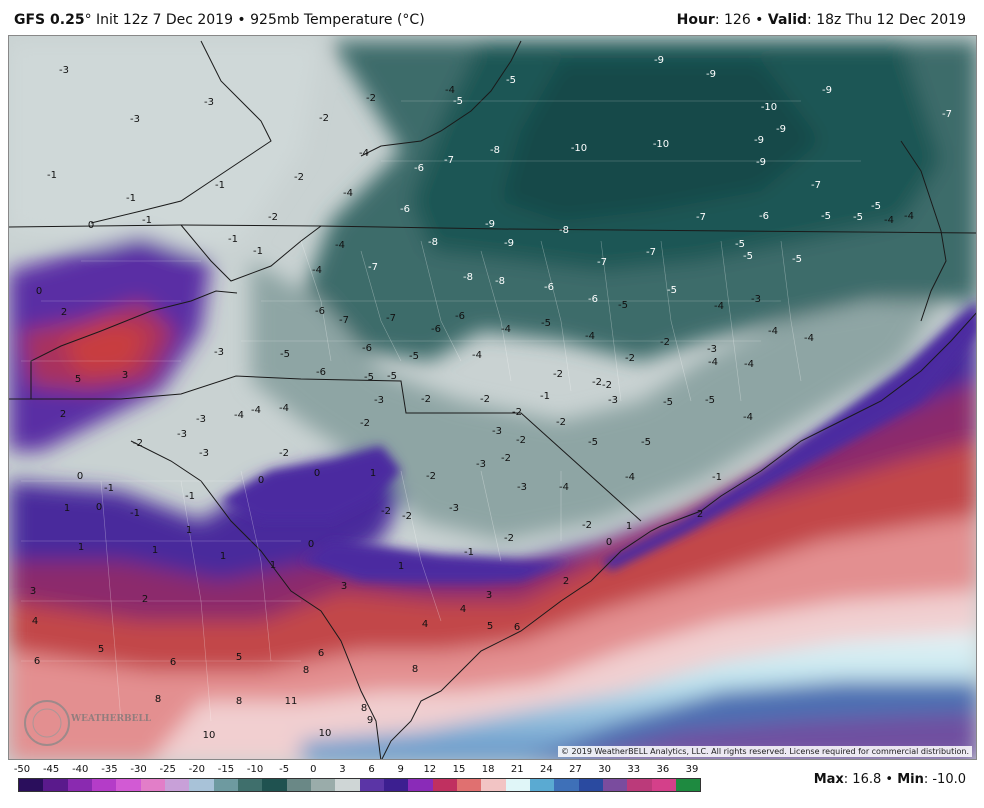 This screenshot has height=808, width=984. What do you see at coordinates (134, 344) in the screenshot?
I see `tn-nc-line` at bounding box center [134, 344].